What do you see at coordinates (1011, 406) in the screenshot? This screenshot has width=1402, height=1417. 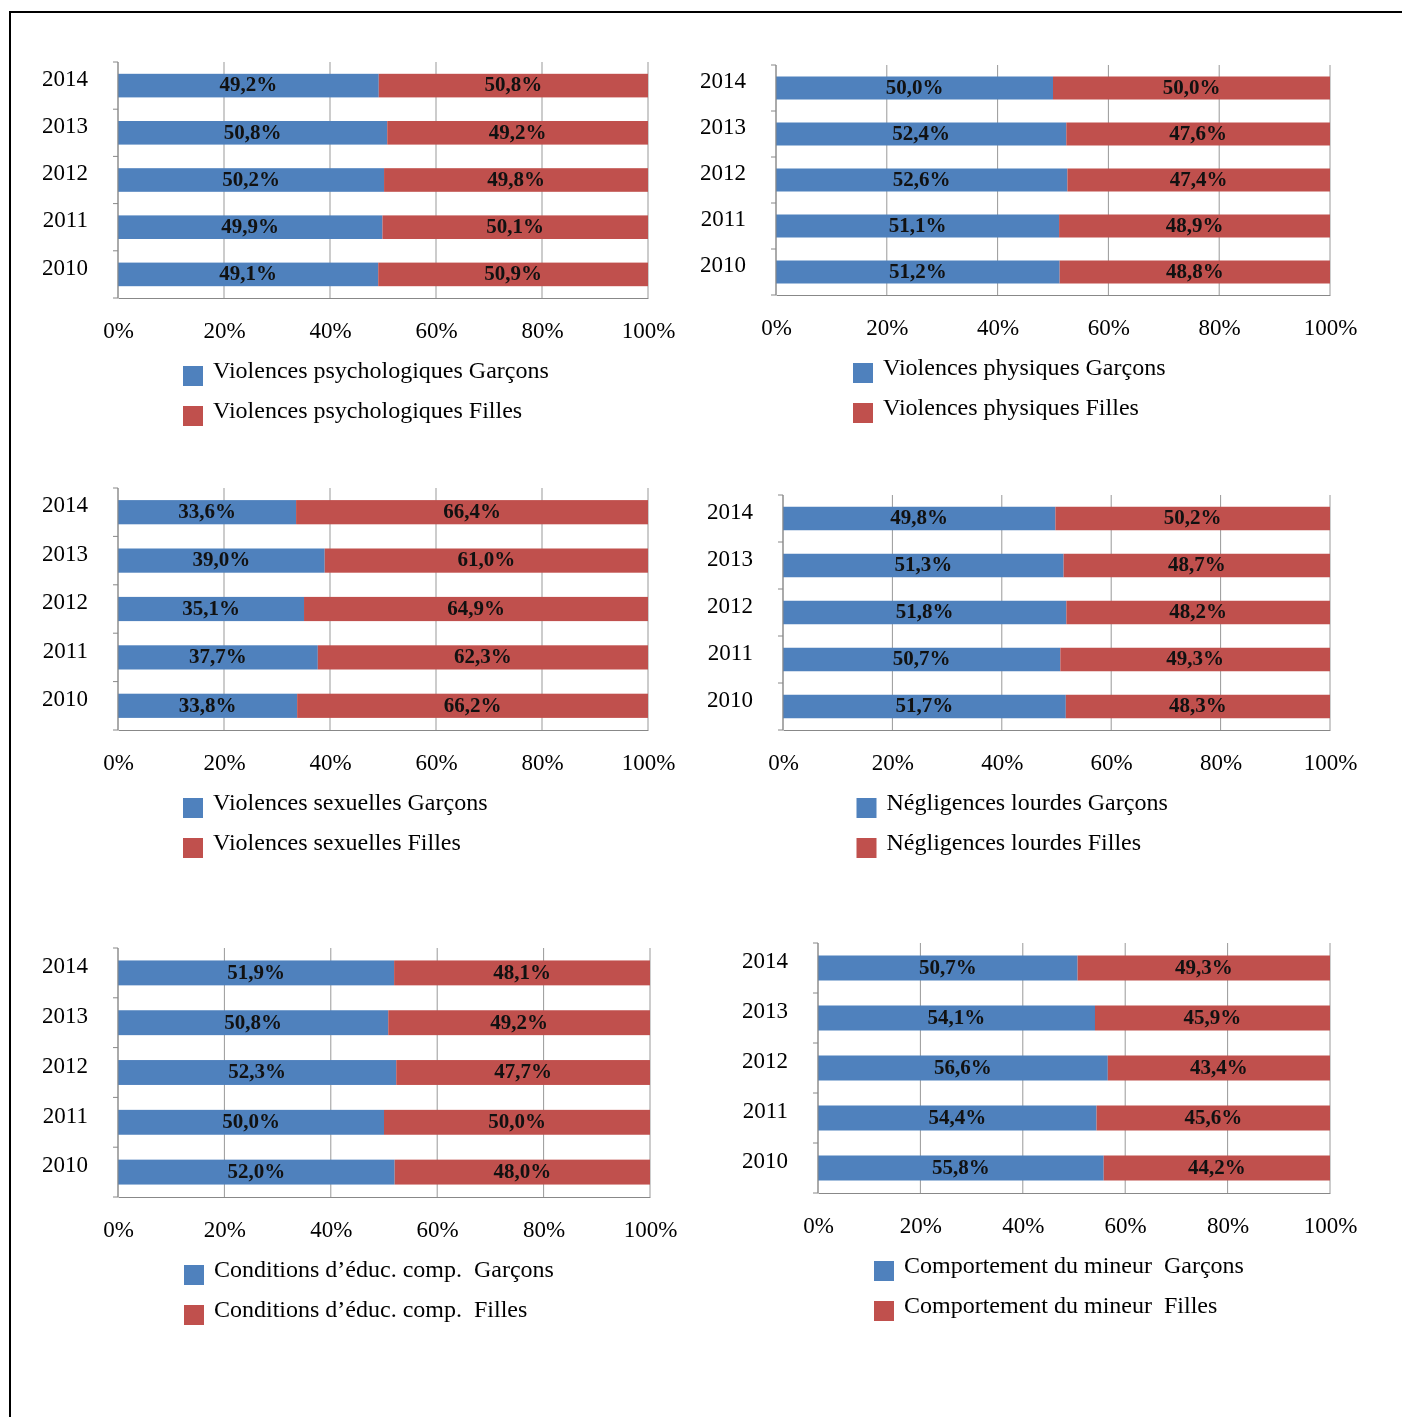 I see `legend-label: Violences physiques Filles` at bounding box center [1011, 406].